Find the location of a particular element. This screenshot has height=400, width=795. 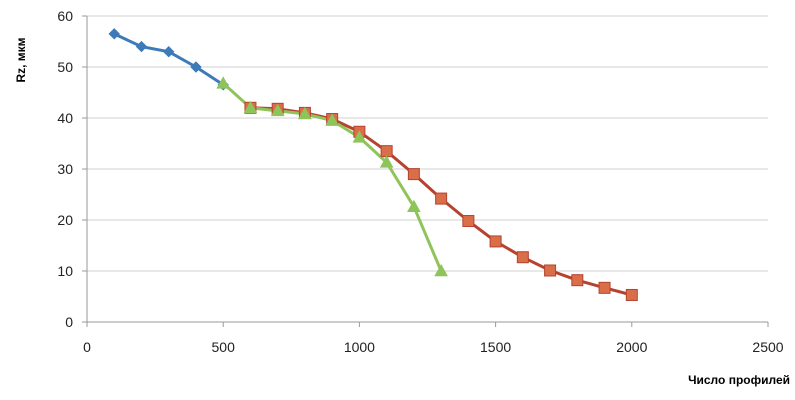

y-tick-label-5: 50 is located at coordinates (65, 67).